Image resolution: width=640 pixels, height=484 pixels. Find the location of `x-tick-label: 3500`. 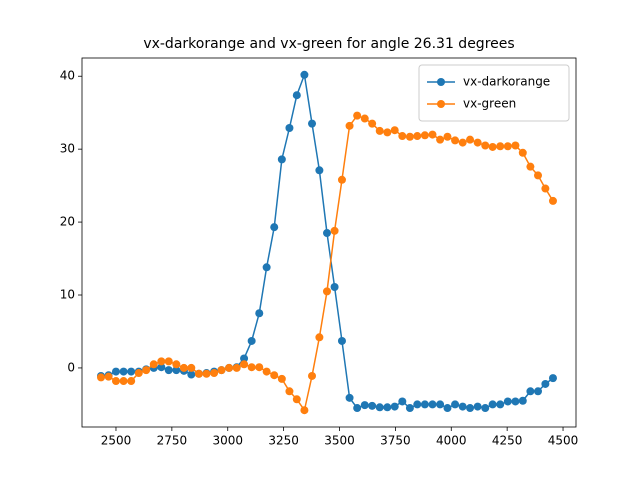

x-tick-label: 3500 is located at coordinates (339, 441).